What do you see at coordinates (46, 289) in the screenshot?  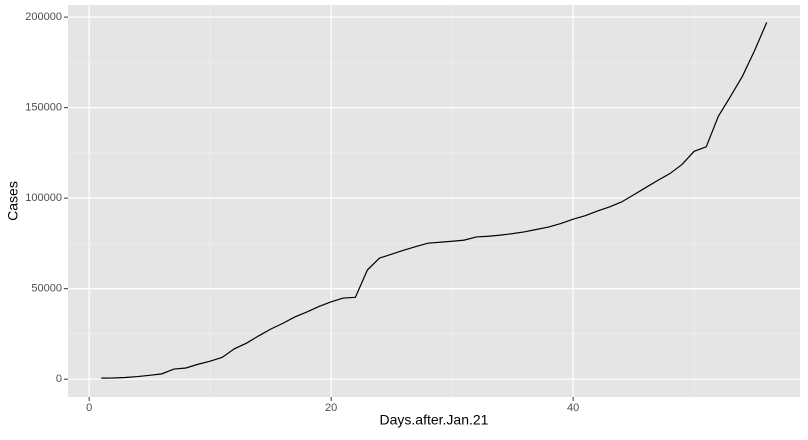 I see `y-tick-label: 50000` at bounding box center [46, 289].